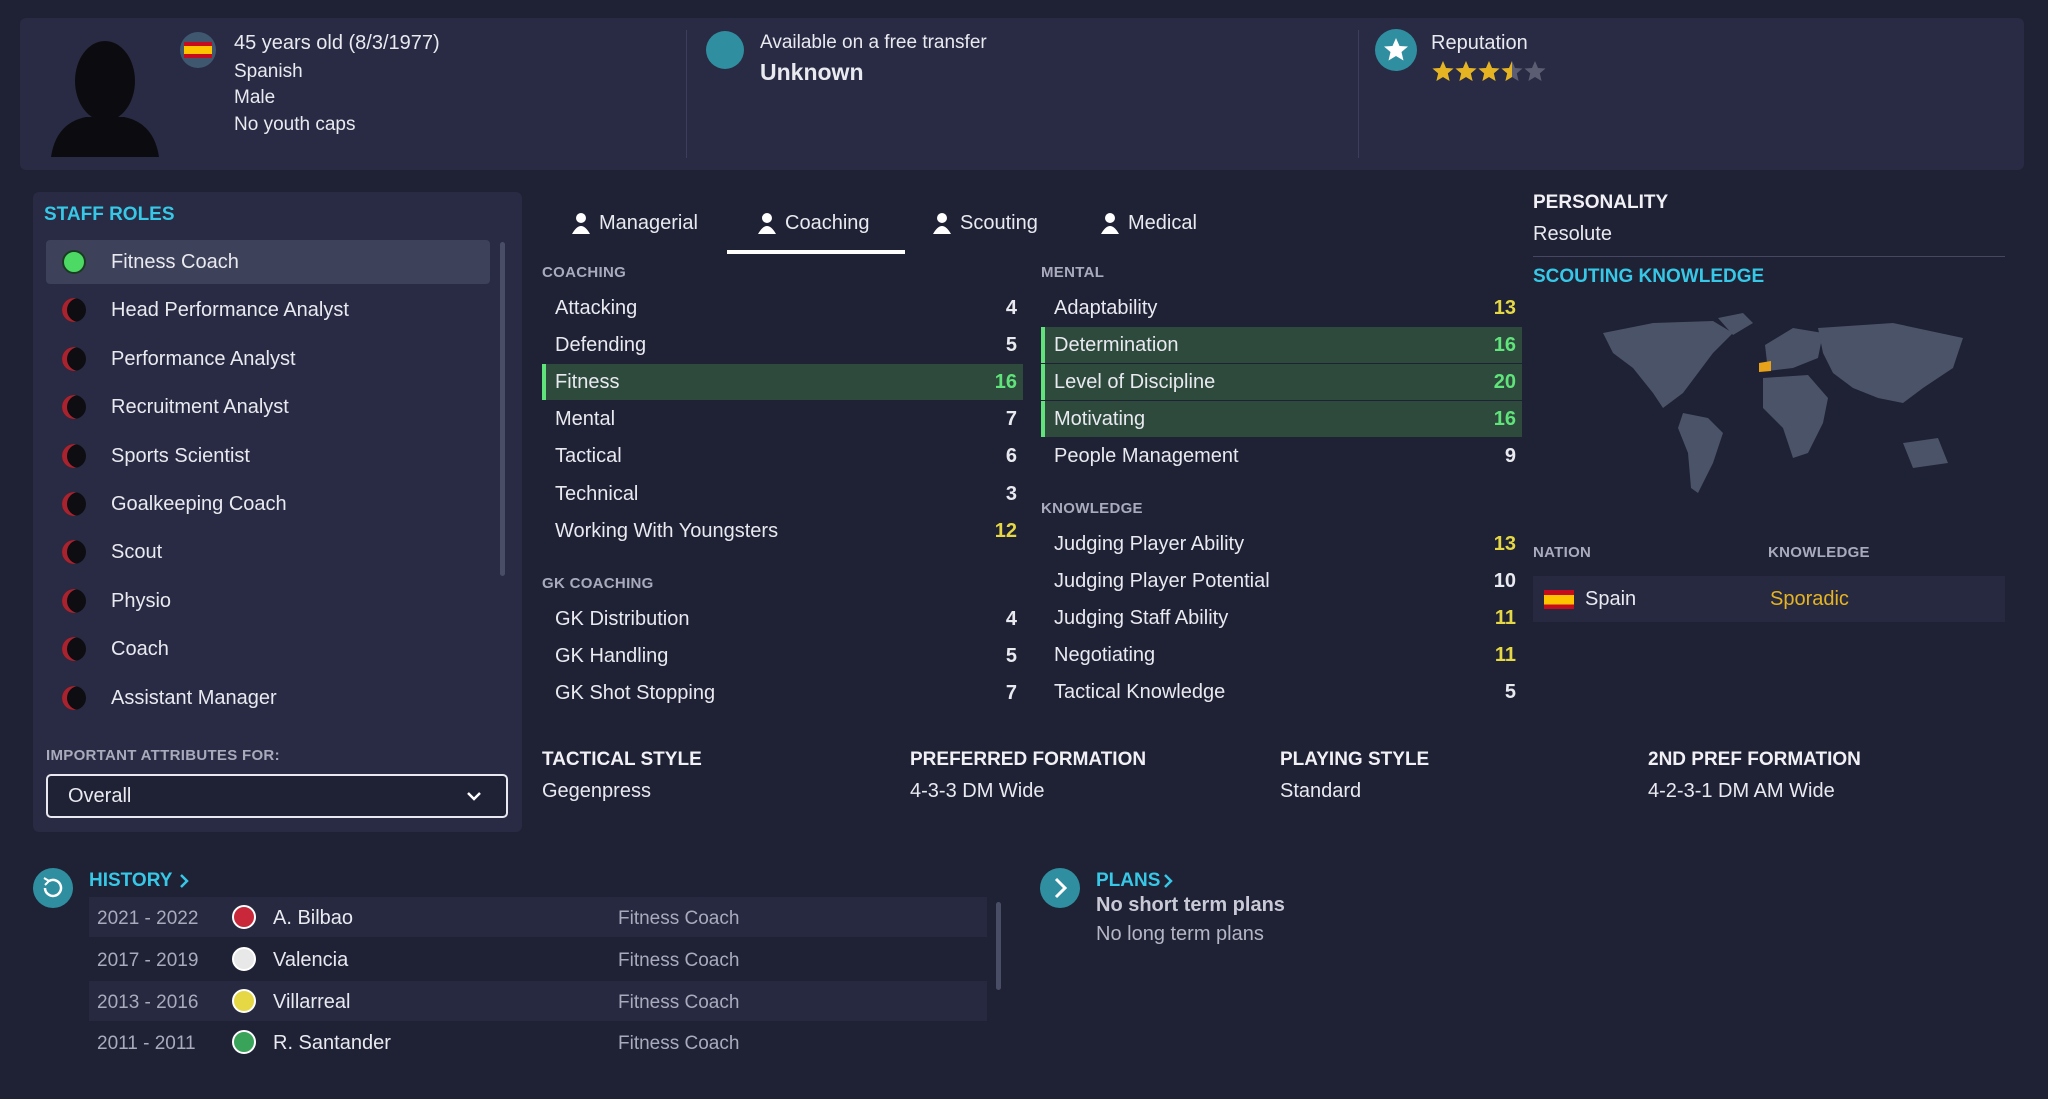  I want to click on dropdown: Overall, so click(277, 796).